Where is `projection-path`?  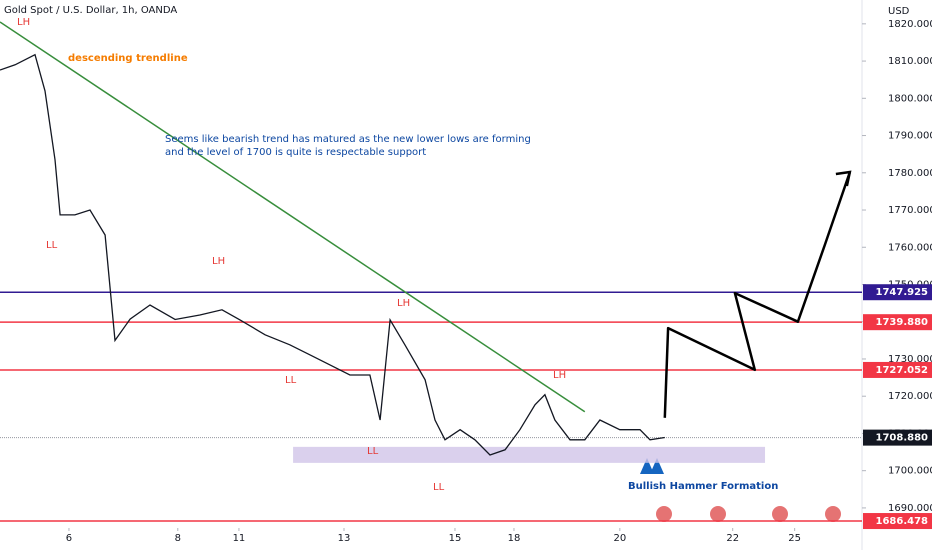
projection-path is located at coordinates (757, 294).